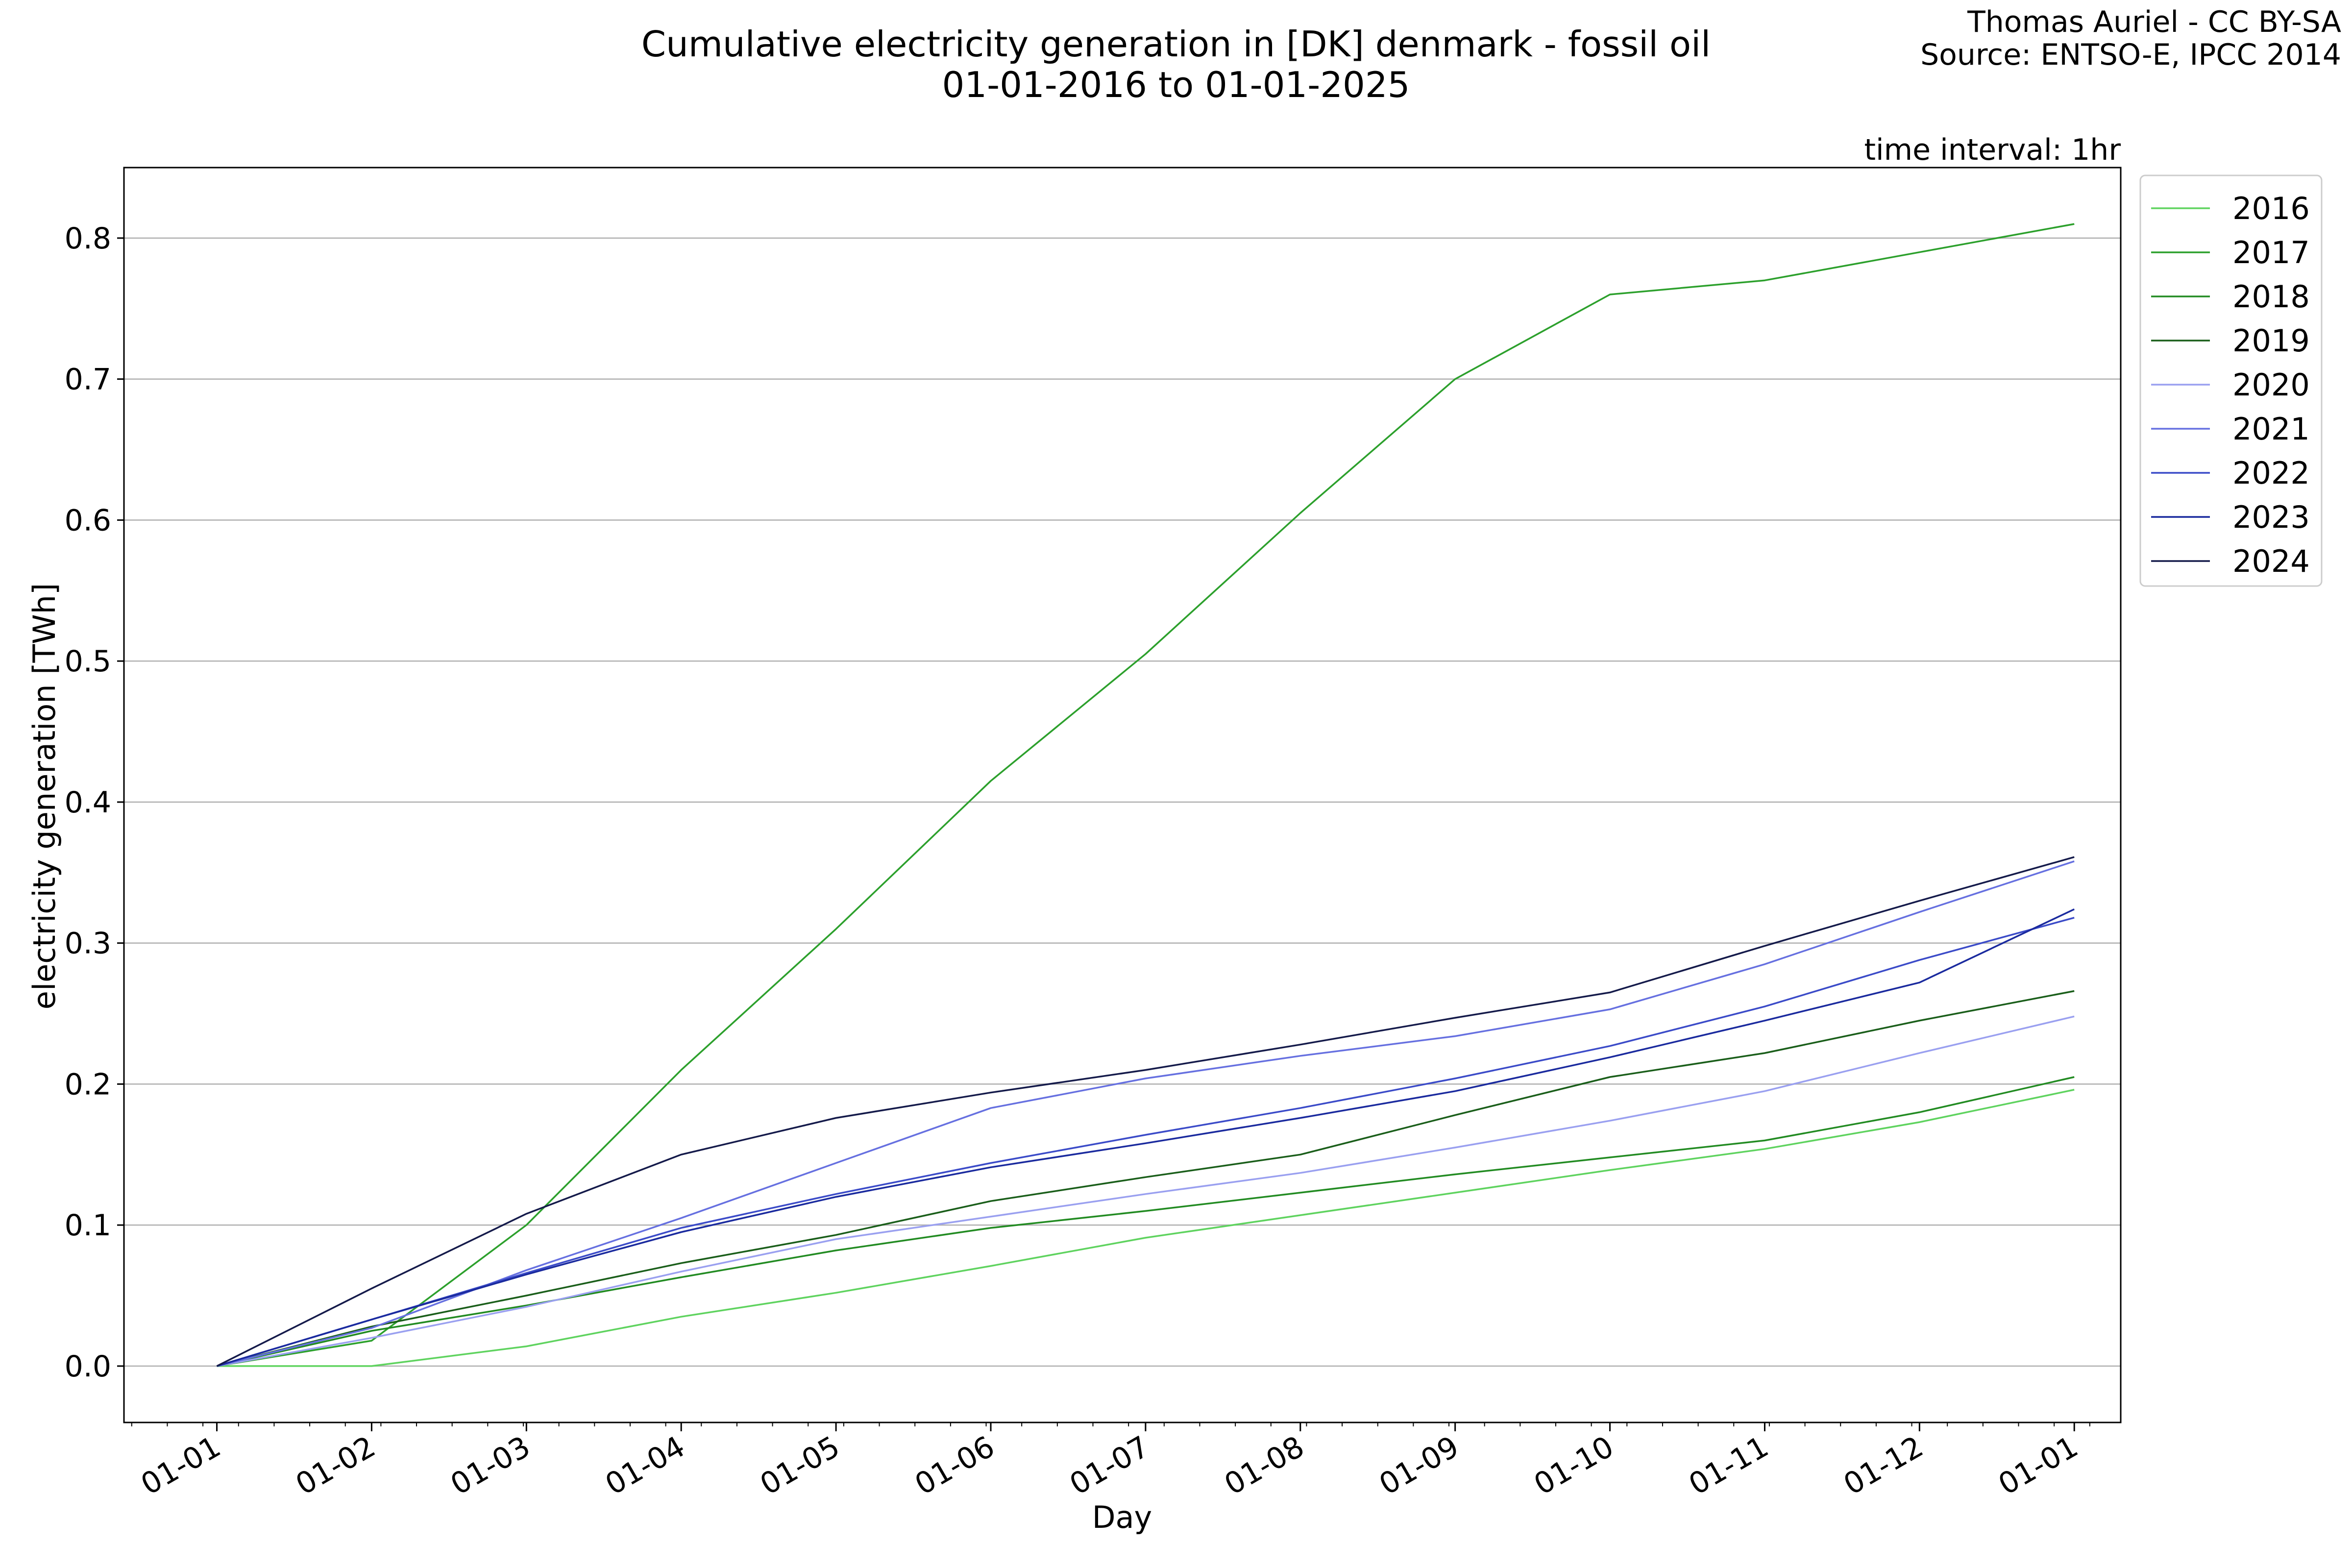  What do you see at coordinates (2130, 55) in the screenshot?
I see `source-credit: Source: ENTSO-E, IPCC 2014` at bounding box center [2130, 55].